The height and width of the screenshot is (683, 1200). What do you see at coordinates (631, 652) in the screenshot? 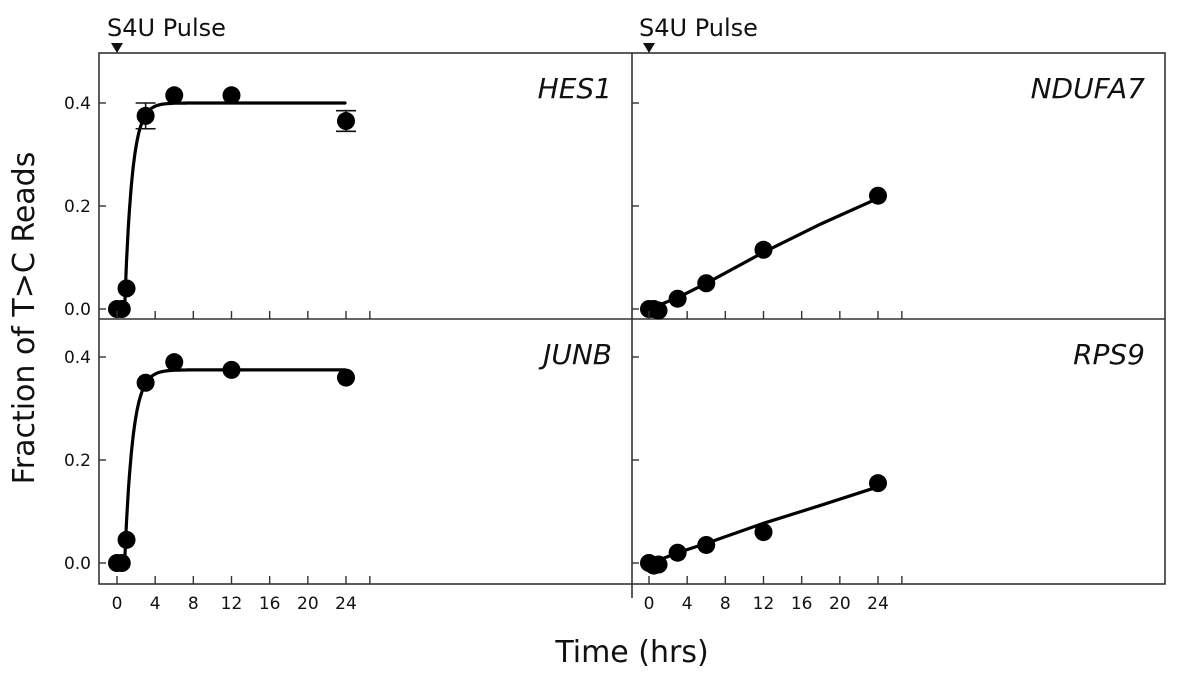
I see `x-axis-title: Time (hrs)` at bounding box center [631, 652].